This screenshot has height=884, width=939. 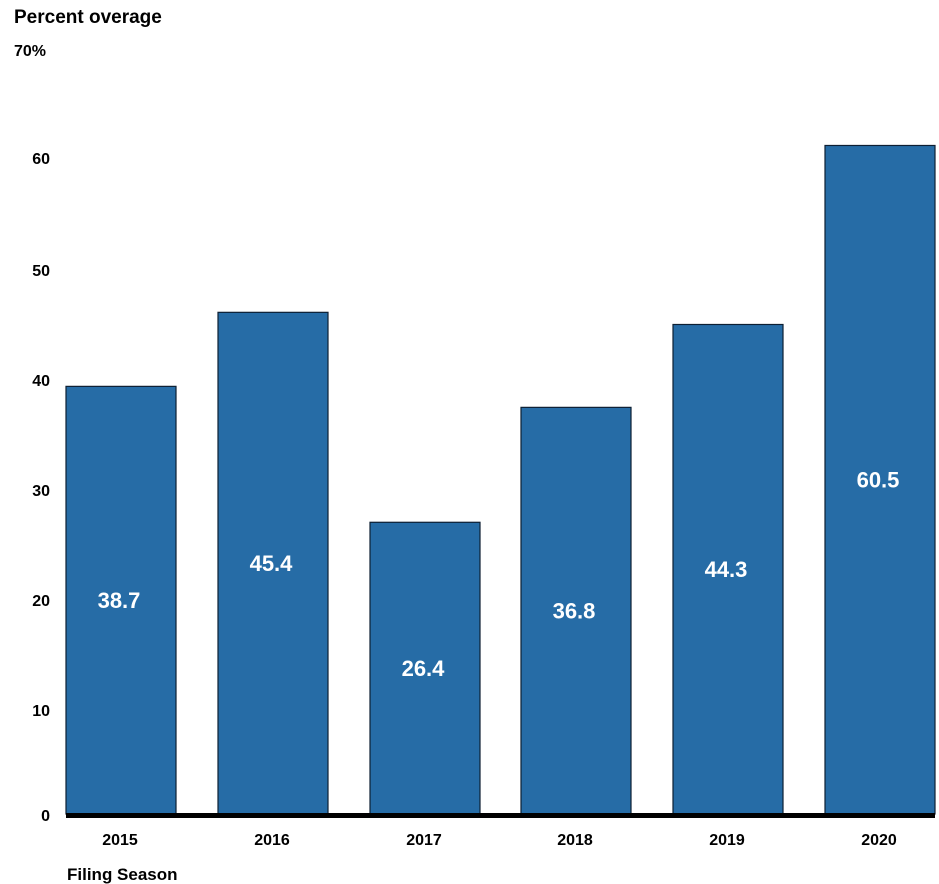 I want to click on bar-2016, so click(x=273, y=563).